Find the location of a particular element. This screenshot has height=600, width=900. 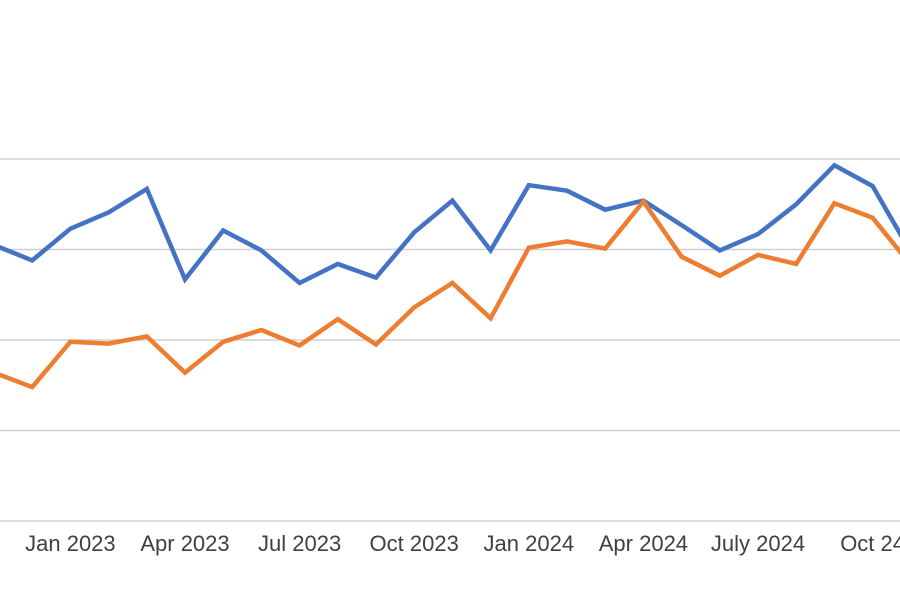

x-tick-label: Apr 2024 is located at coordinates (643, 543).